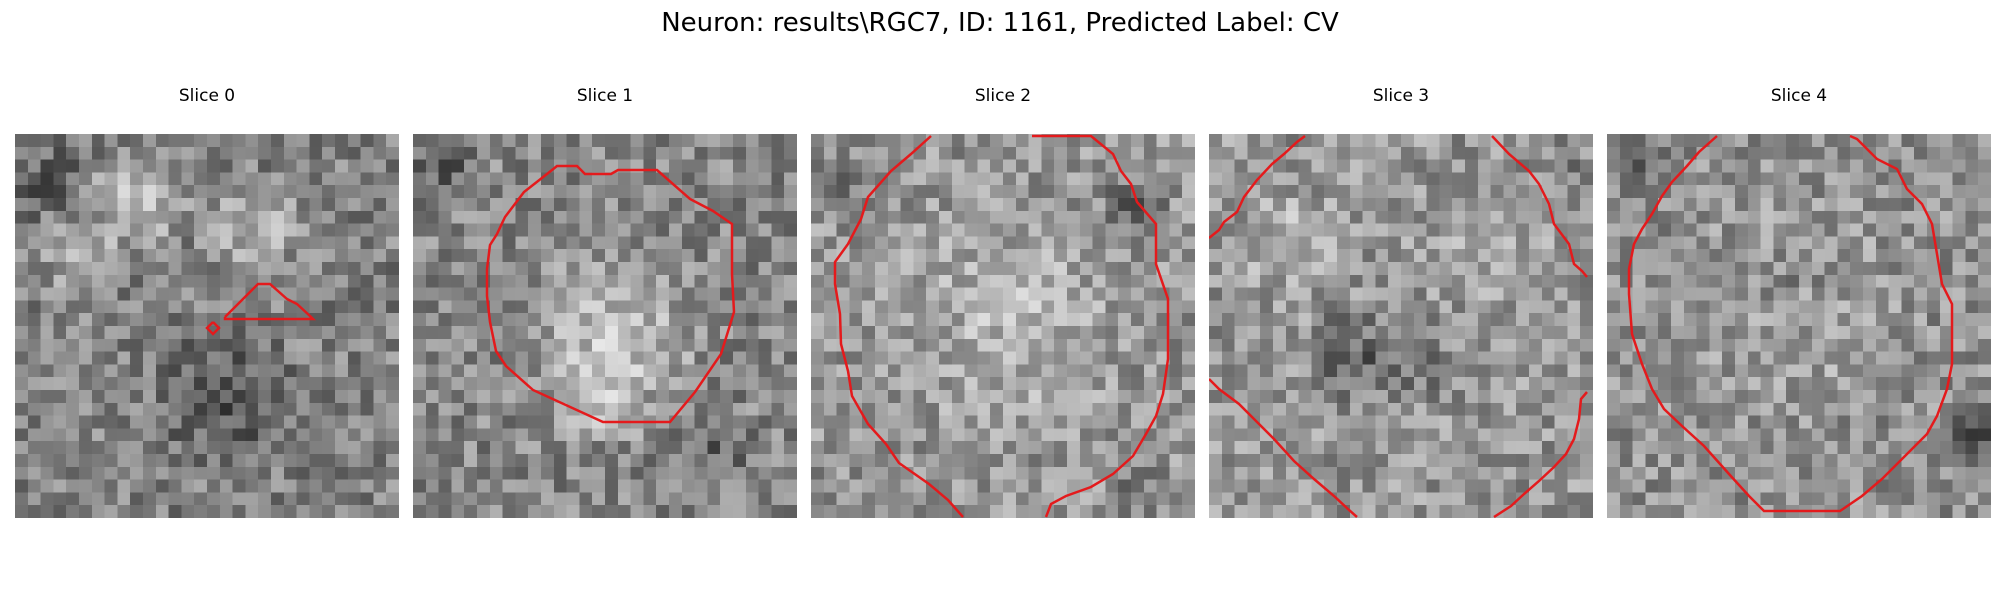 This screenshot has width=2000, height=600. I want to click on contour-0a, so click(270, 301).